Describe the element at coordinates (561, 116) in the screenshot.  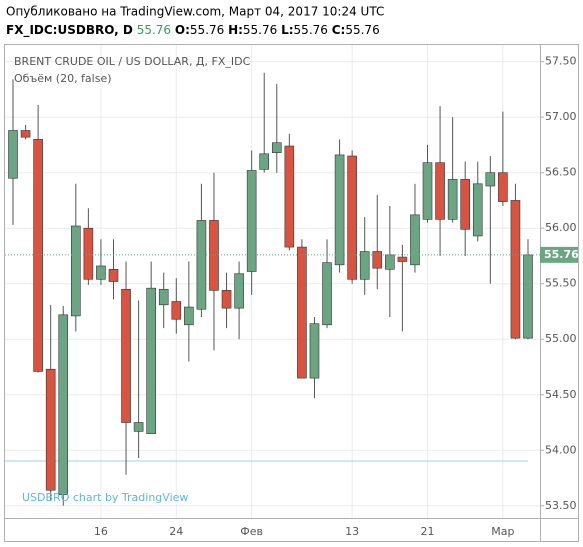
I see `y-tick-label: 57.00` at that location.